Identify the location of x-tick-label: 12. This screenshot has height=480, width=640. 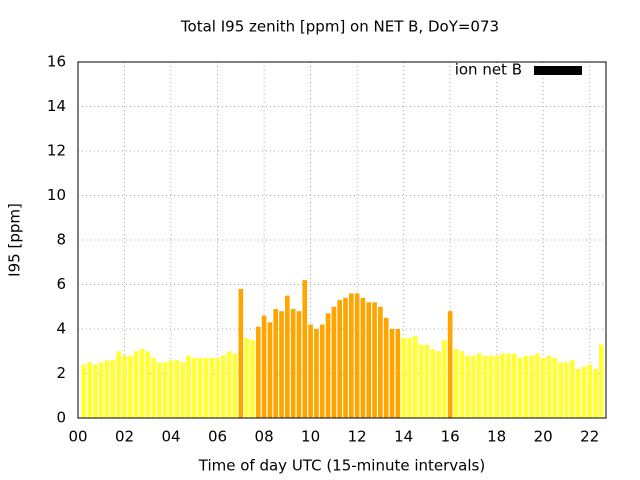
(357, 437).